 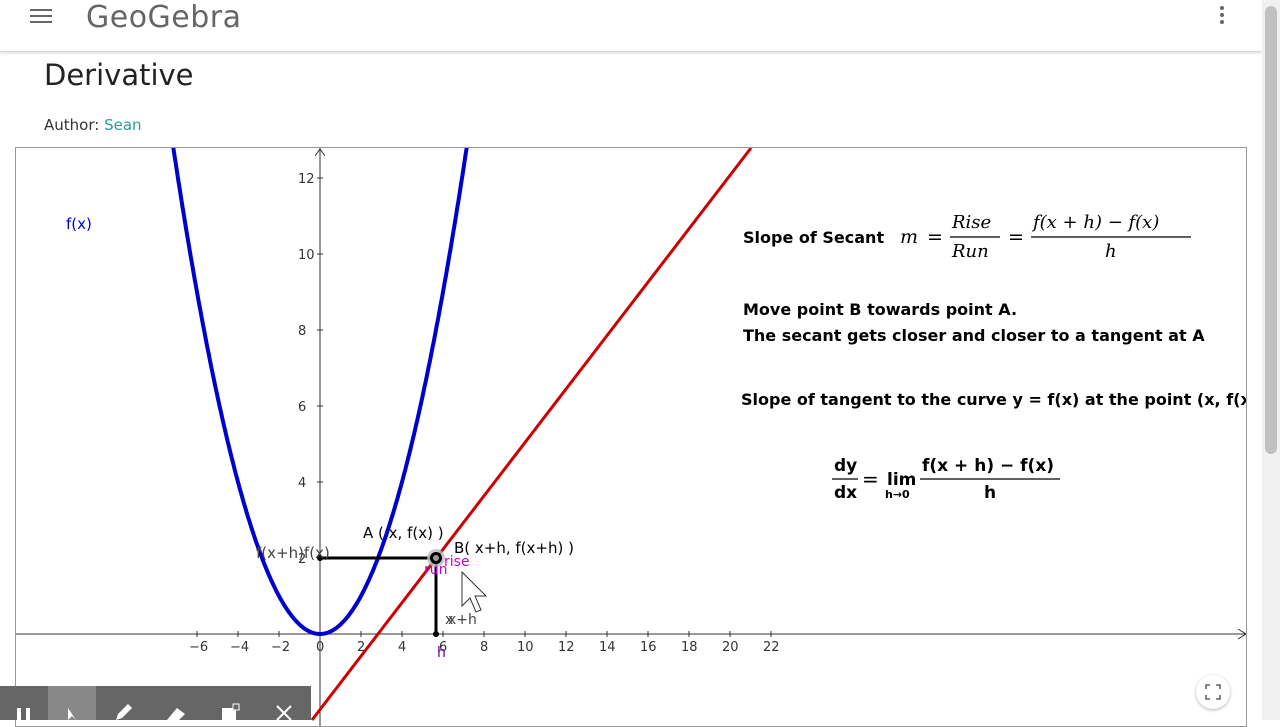 What do you see at coordinates (302, 559) in the screenshot?
I see `y-tick-label: 2` at bounding box center [302, 559].